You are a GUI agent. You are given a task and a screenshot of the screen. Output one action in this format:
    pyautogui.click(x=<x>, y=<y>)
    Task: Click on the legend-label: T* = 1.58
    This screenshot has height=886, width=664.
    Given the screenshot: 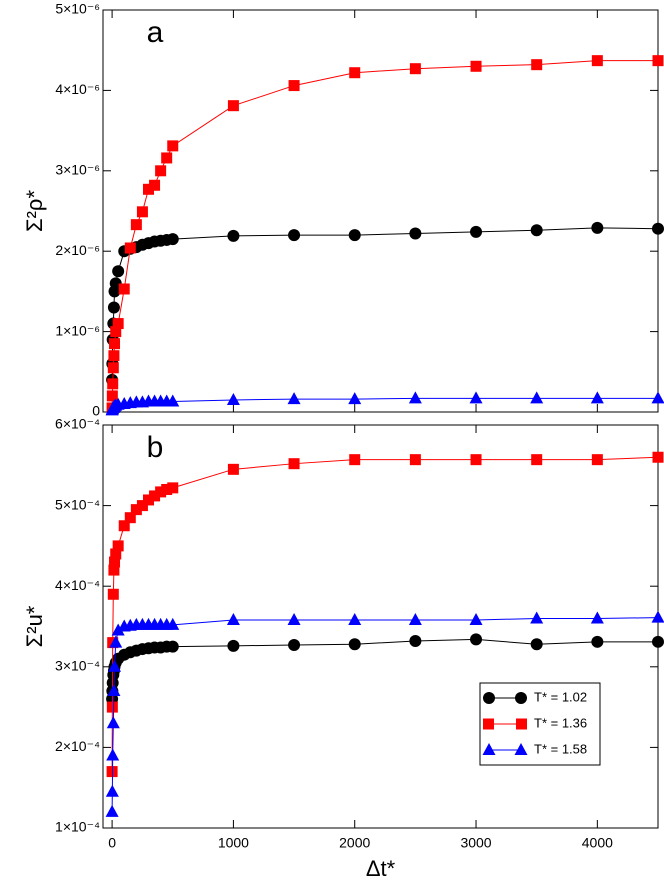 What is the action you would take?
    pyautogui.click(x=560, y=748)
    